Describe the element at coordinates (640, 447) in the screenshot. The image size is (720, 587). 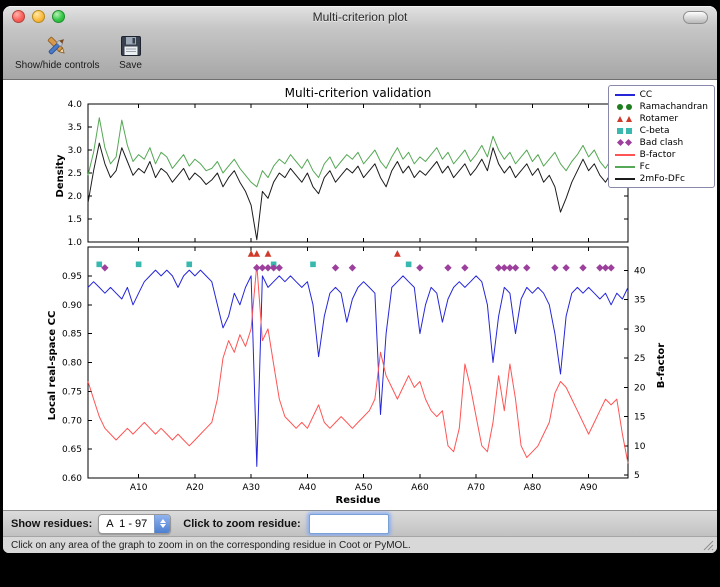
I see `svg-text: 10` at that location.